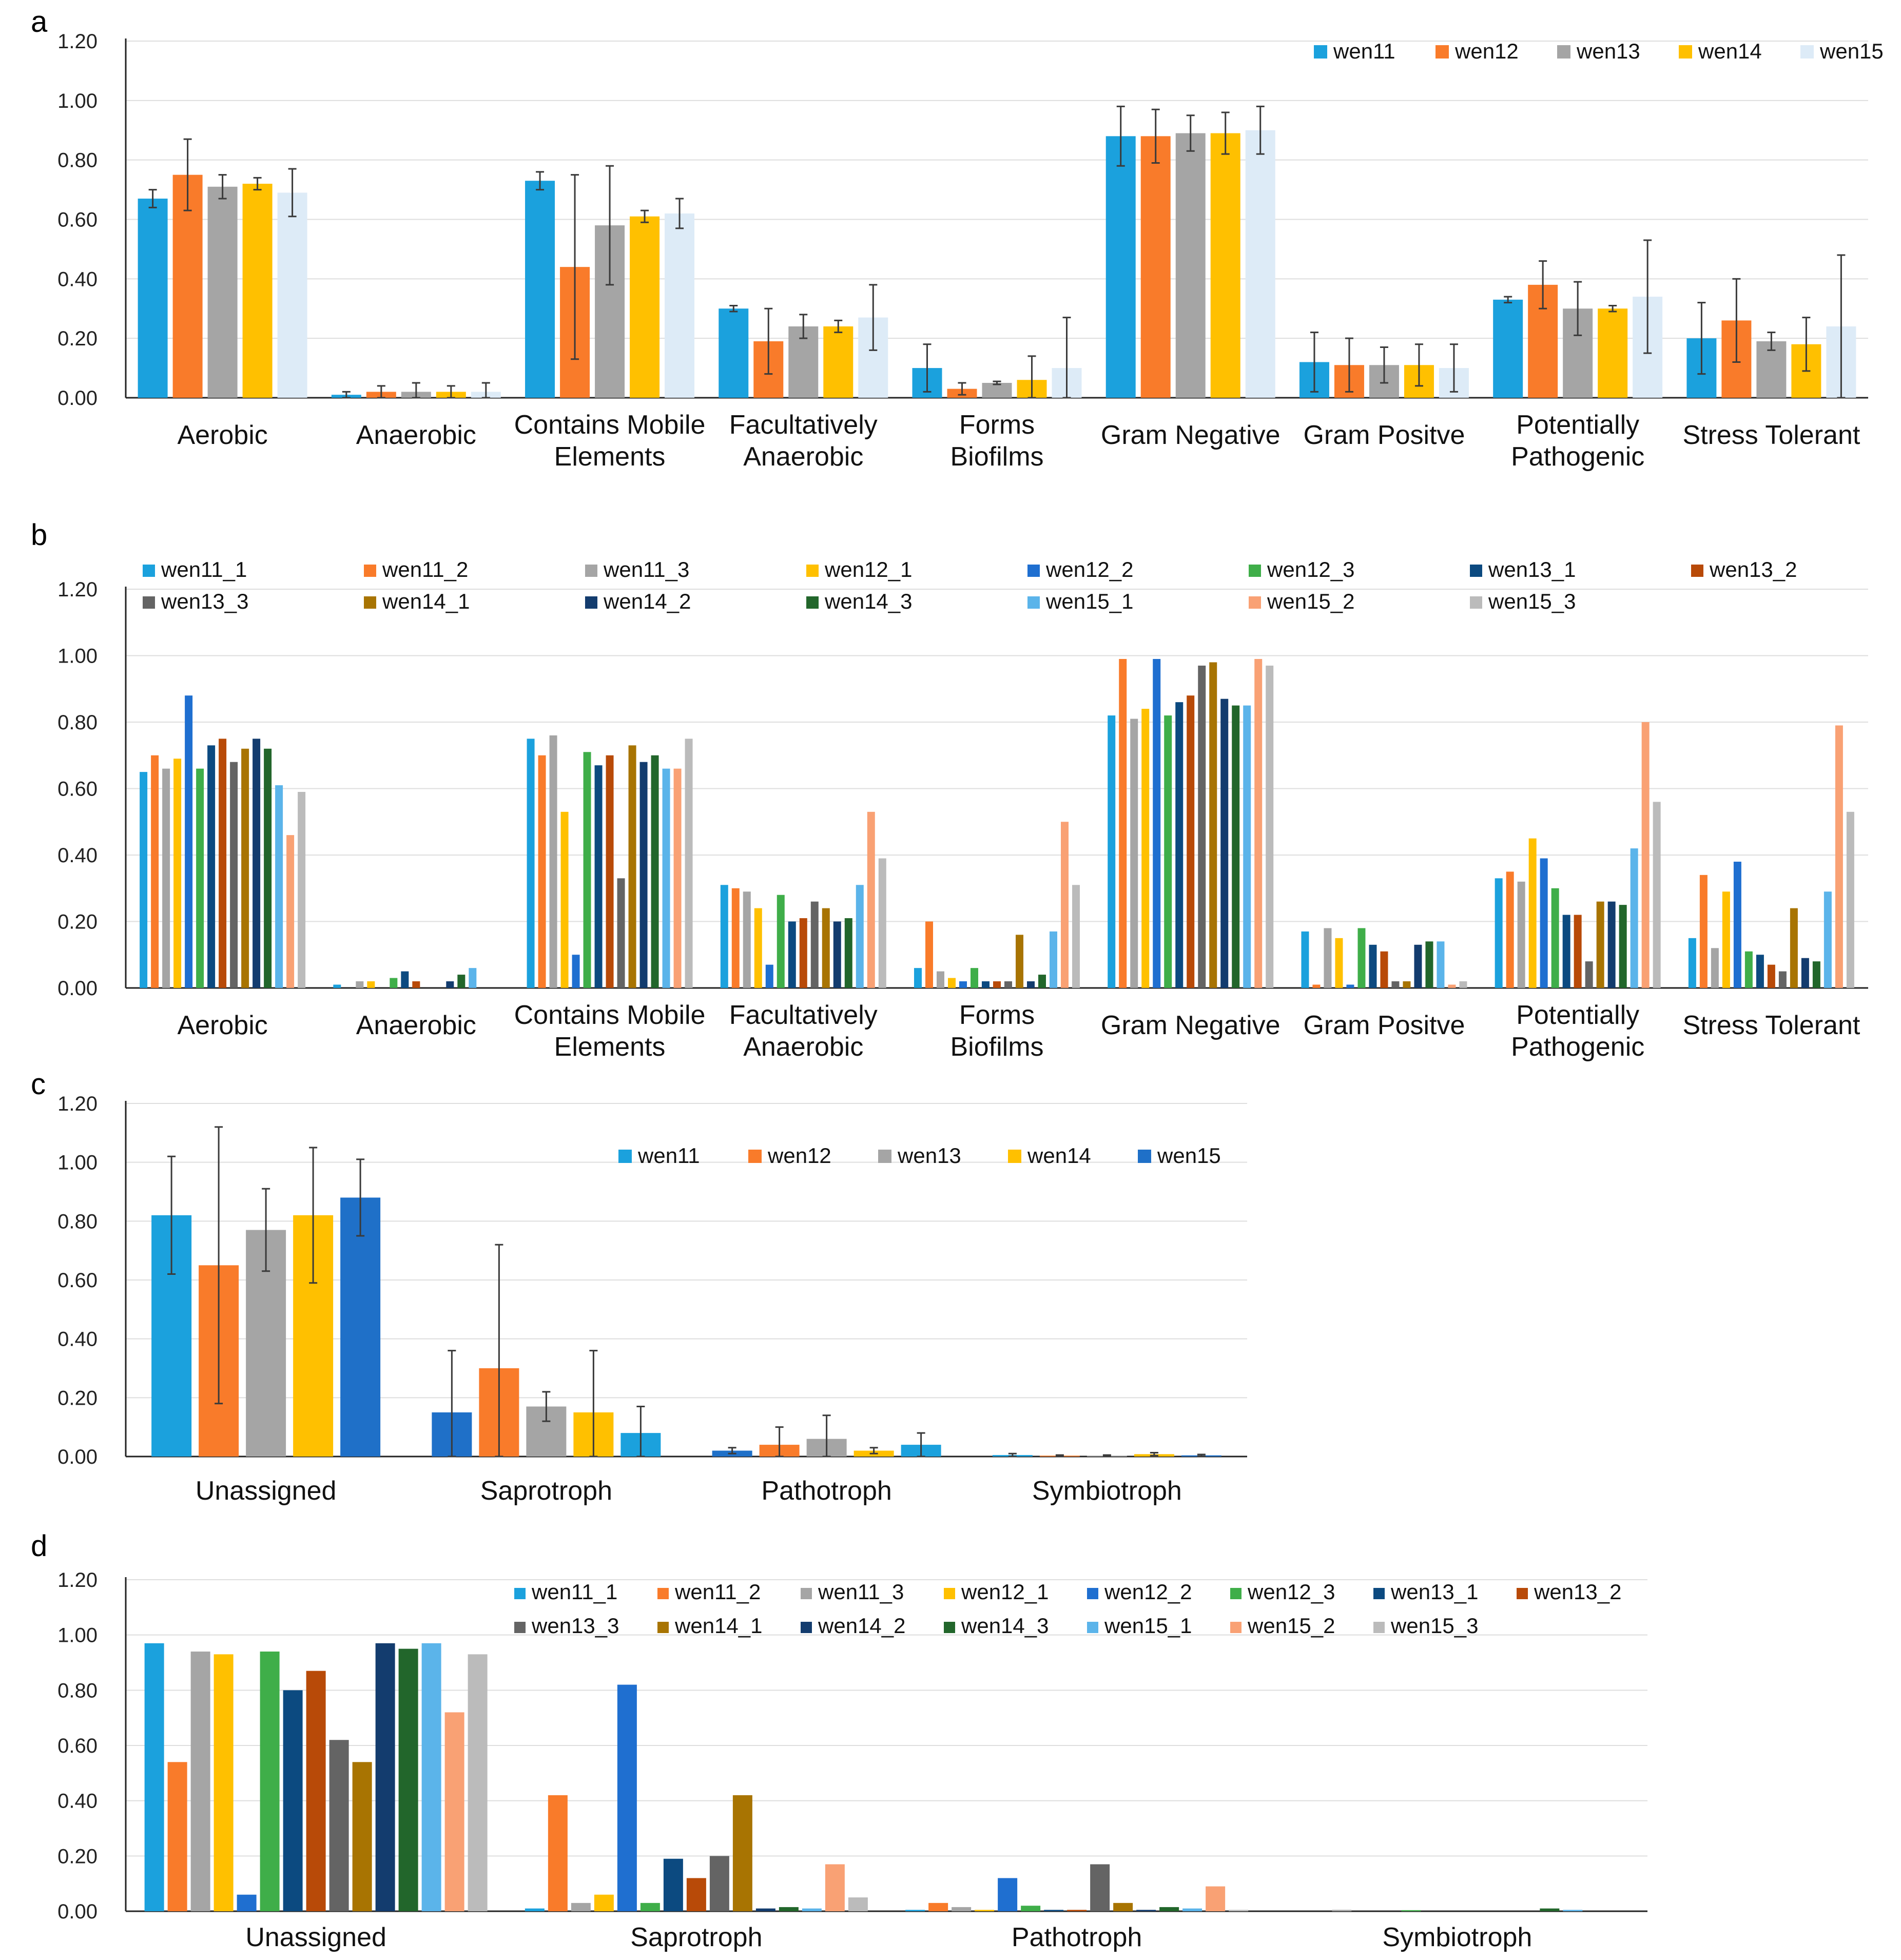 This screenshot has width=1901, height=1960. What do you see at coordinates (1771, 1025) in the screenshot?
I see `chart-b-category-label: Stress Tolerant` at bounding box center [1771, 1025].